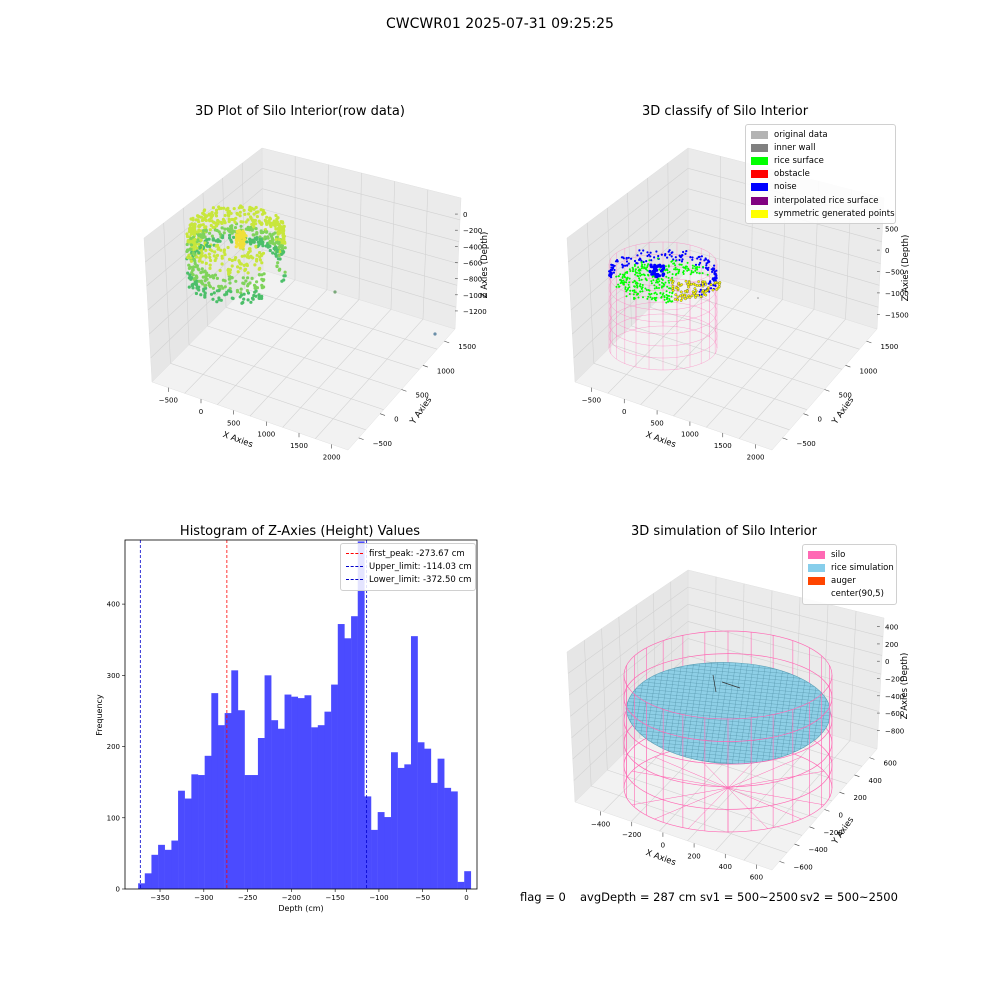 Image resolution: width=1000 pixels, height=1000 pixels. Describe the element at coordinates (543, 897) in the screenshot. I see `footer-flag: flag = 0` at that location.